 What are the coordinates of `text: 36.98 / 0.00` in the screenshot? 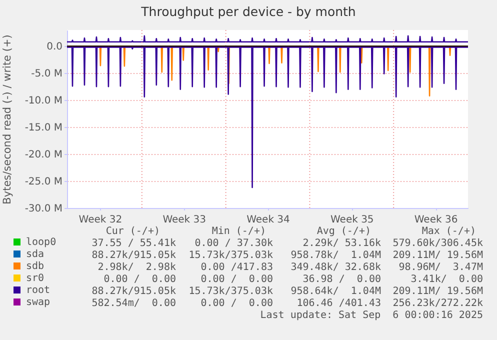 It's located at (341, 280).